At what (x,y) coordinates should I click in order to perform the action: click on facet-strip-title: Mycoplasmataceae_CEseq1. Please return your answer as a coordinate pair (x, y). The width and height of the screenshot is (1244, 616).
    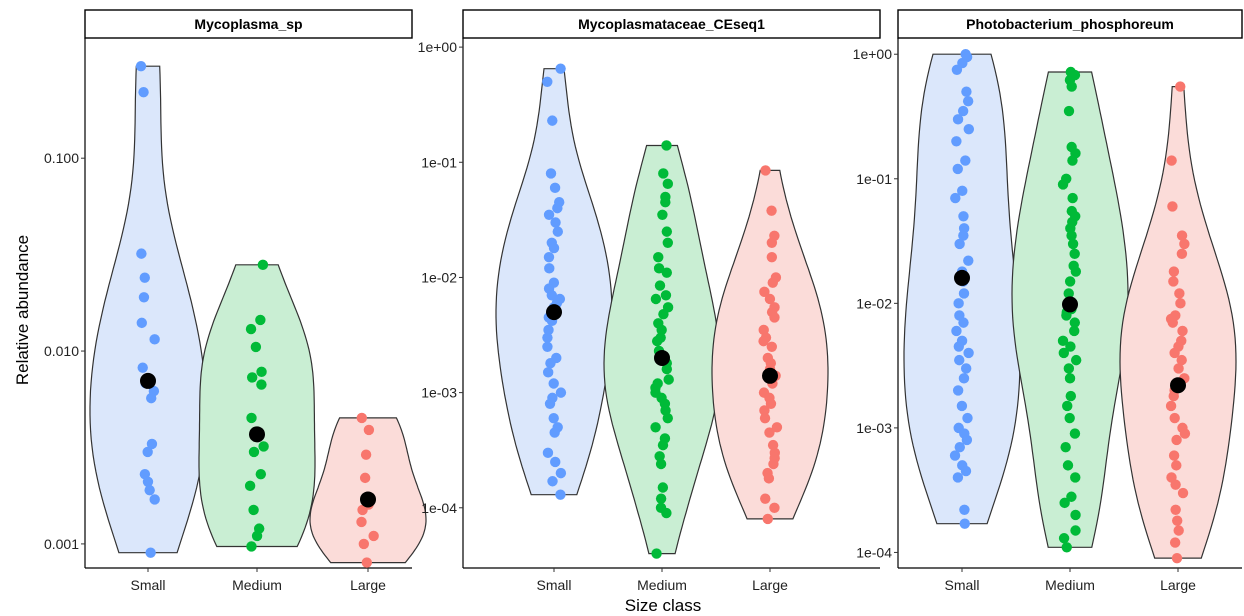
    Looking at the image, I should click on (671, 24).